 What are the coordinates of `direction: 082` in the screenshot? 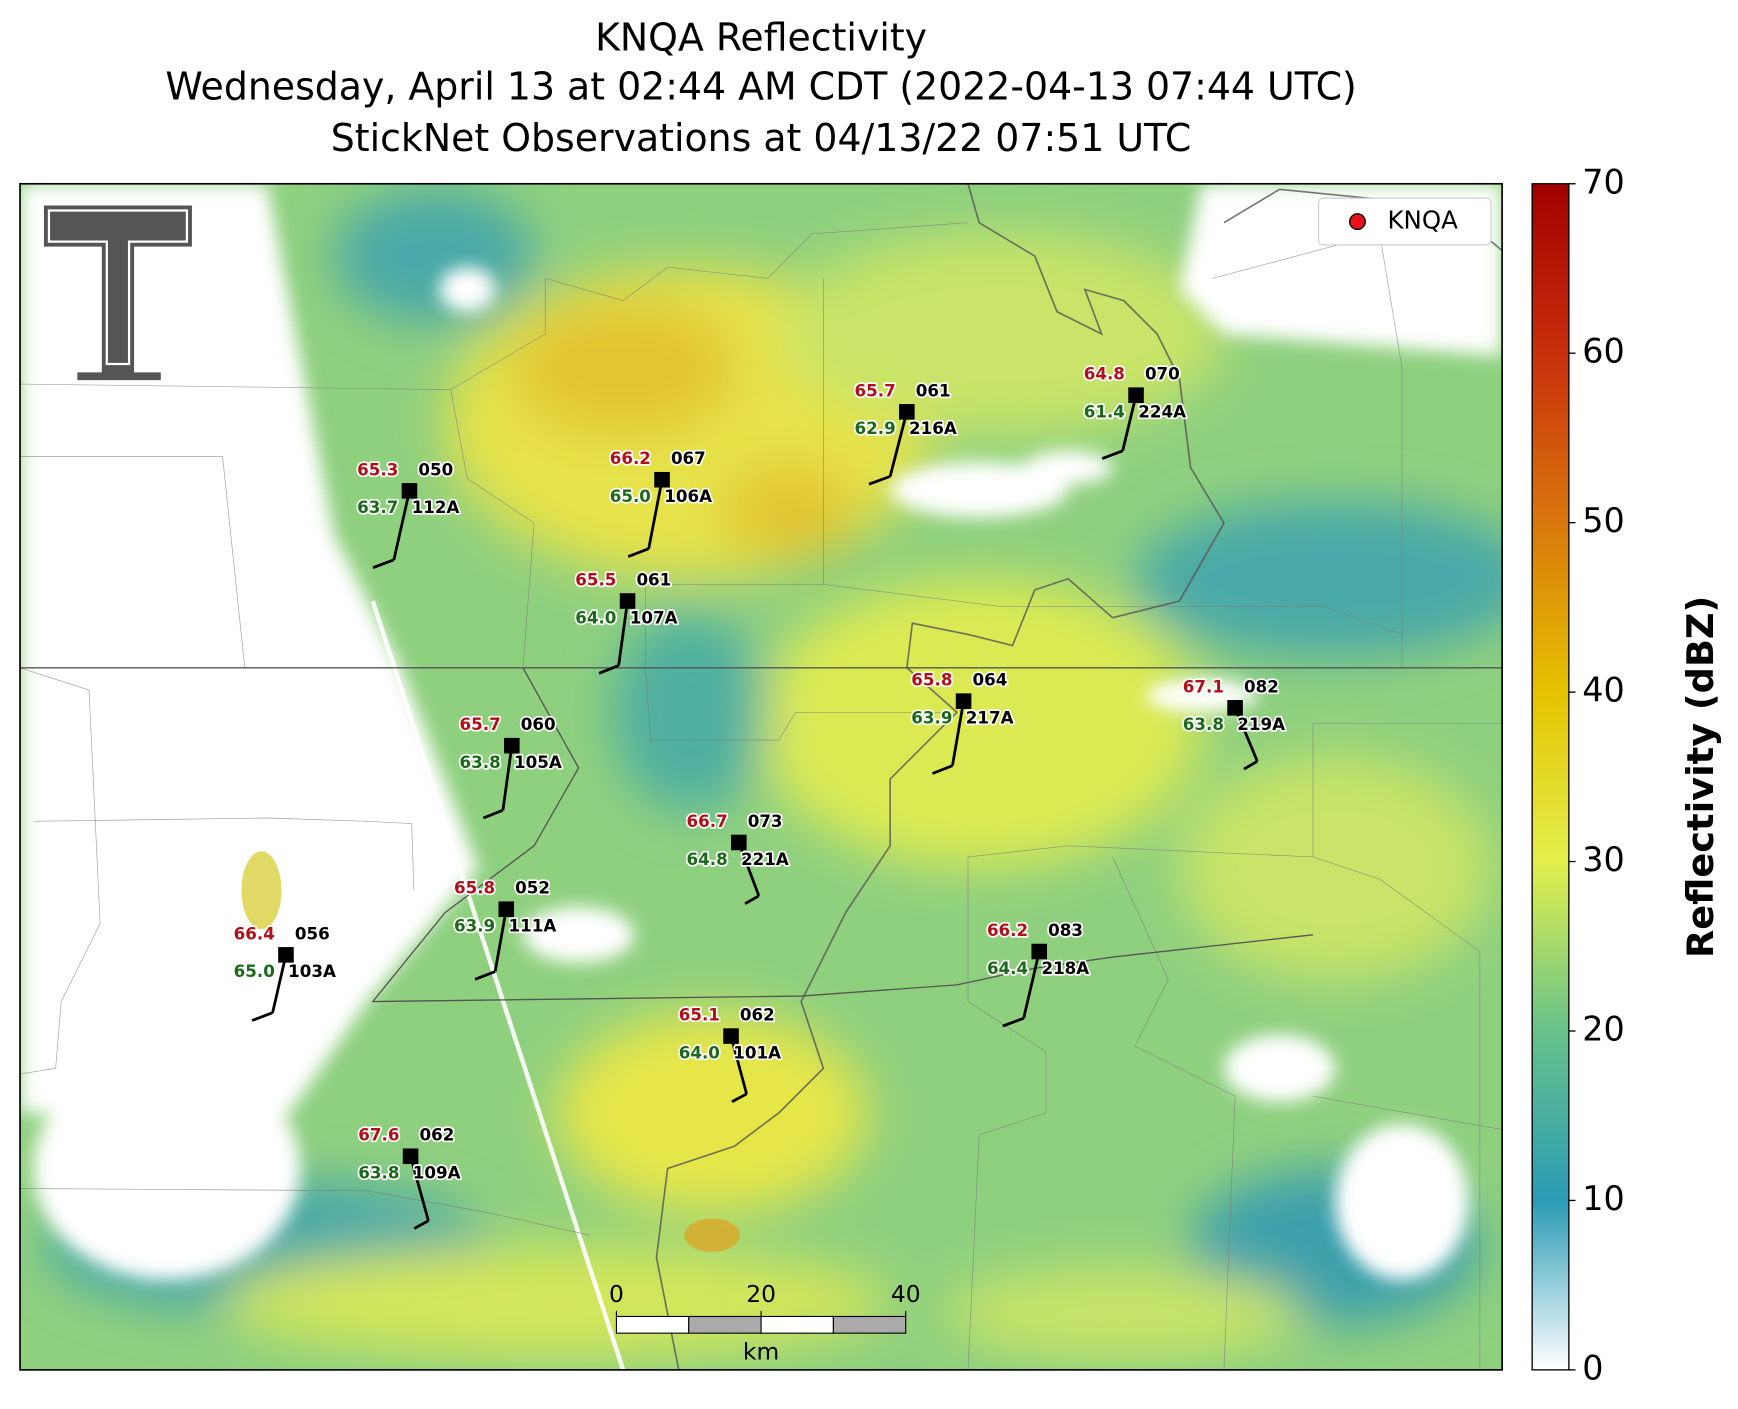 It's located at (1261, 686).